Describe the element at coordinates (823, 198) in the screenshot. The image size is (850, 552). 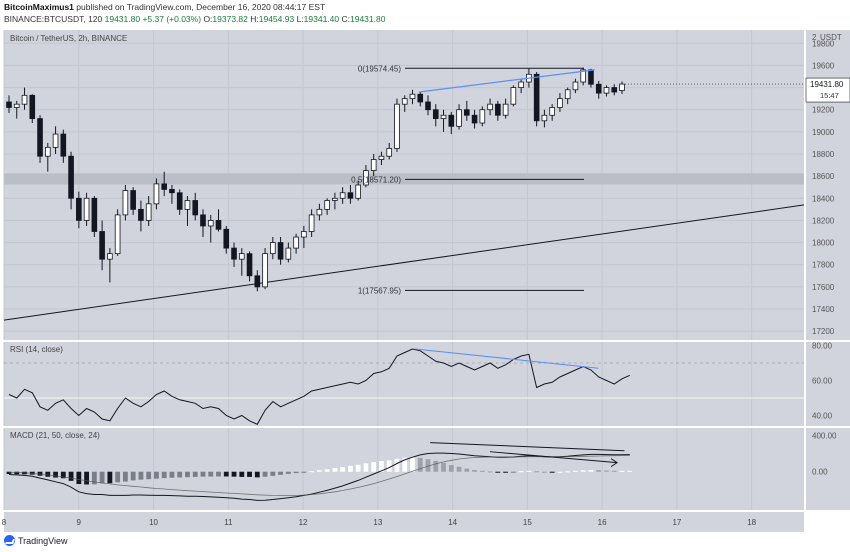
I see `price-tick-label: 18400` at that location.